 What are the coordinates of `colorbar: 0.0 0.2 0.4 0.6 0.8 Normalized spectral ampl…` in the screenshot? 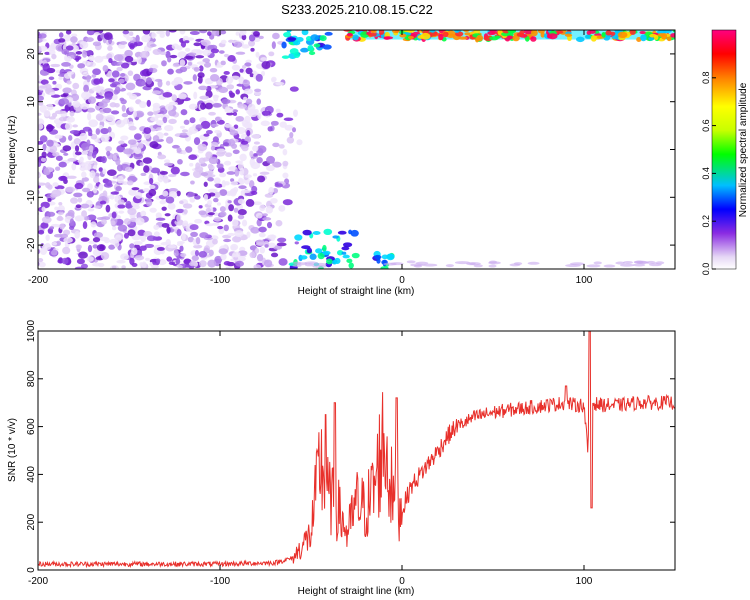 It's located at (725, 152).